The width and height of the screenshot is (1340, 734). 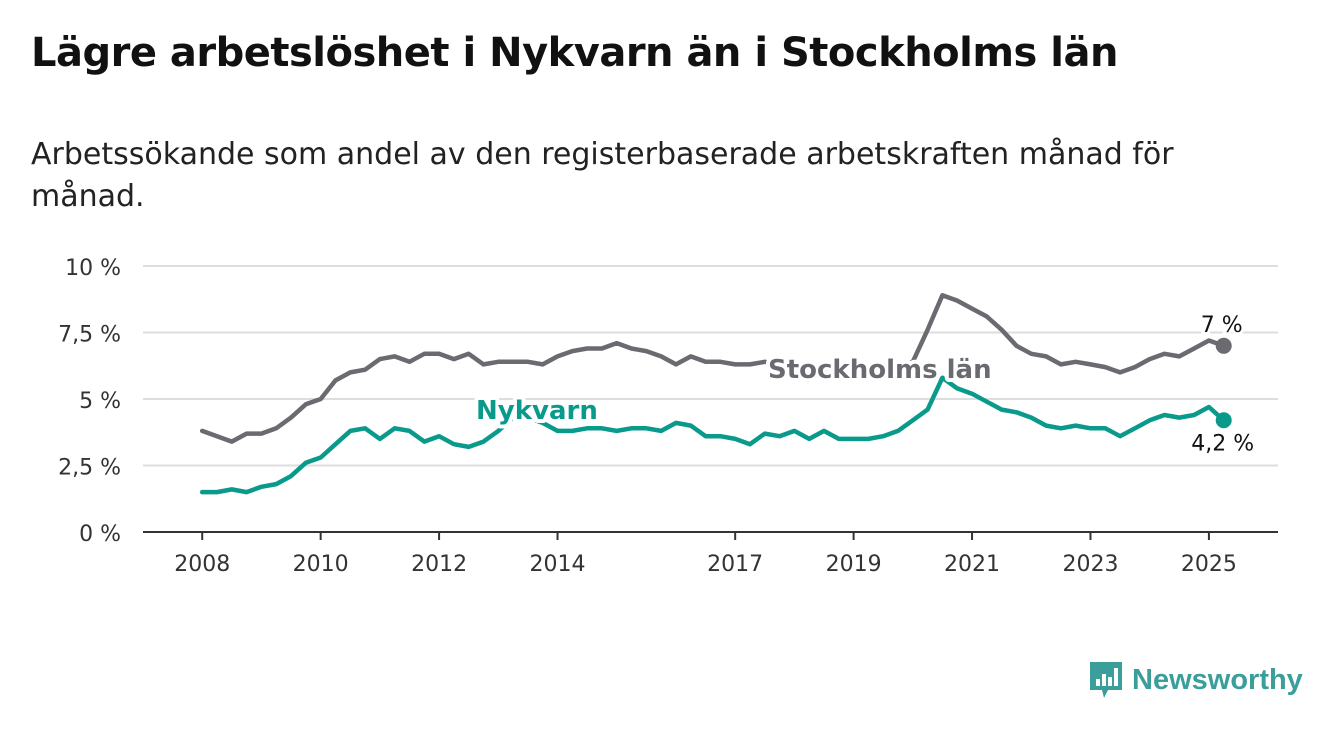 What do you see at coordinates (89, 468) in the screenshot?
I see `y-tick-label: 2,5 %` at bounding box center [89, 468].